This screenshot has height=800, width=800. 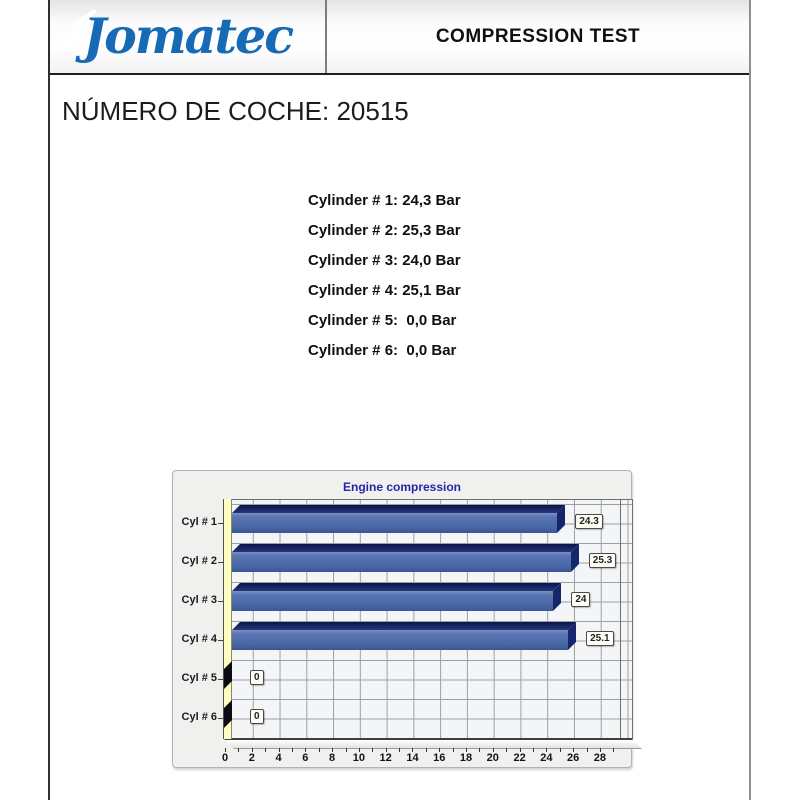 What do you see at coordinates (573, 758) in the screenshot?
I see `x-axis-tick-label: 26` at bounding box center [573, 758].